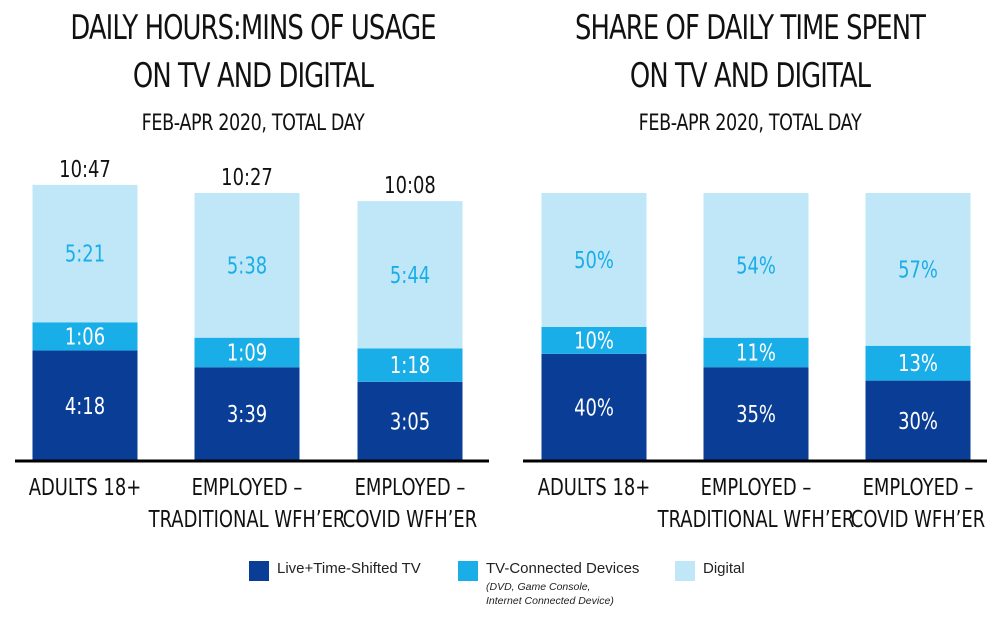 This screenshot has width=1003, height=624. I want to click on legend-swatch-live-tv, so click(259, 571).